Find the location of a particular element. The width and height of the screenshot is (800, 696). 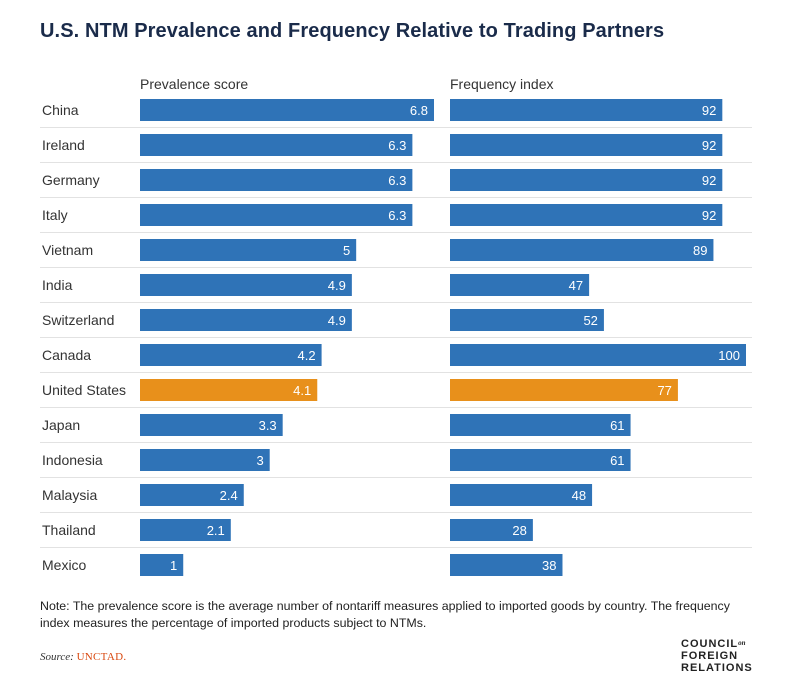

source-prefix: Source: is located at coordinates (57, 657).